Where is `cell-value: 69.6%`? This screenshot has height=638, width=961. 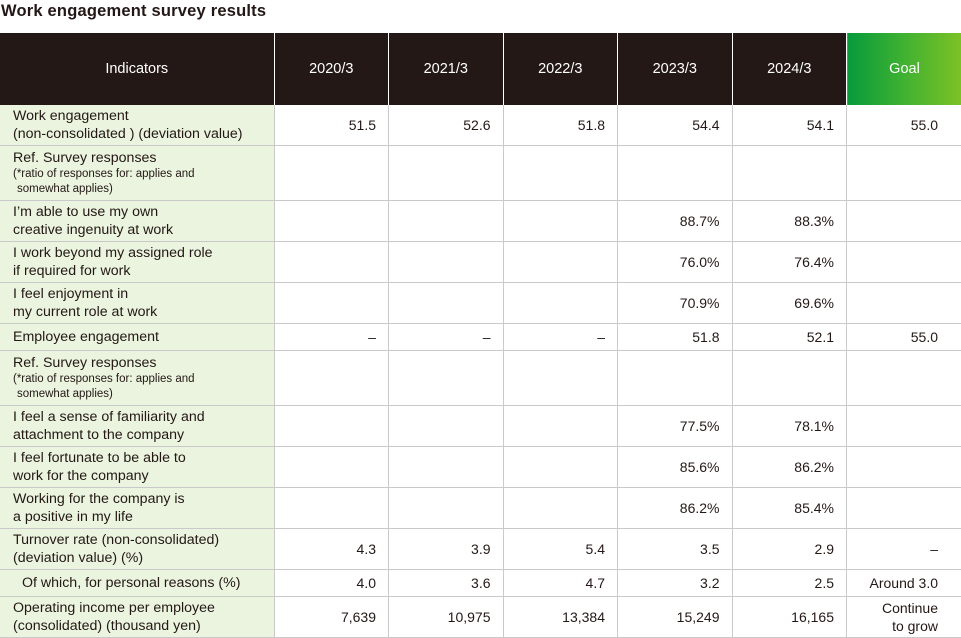 cell-value: 69.6% is located at coordinates (789, 303).